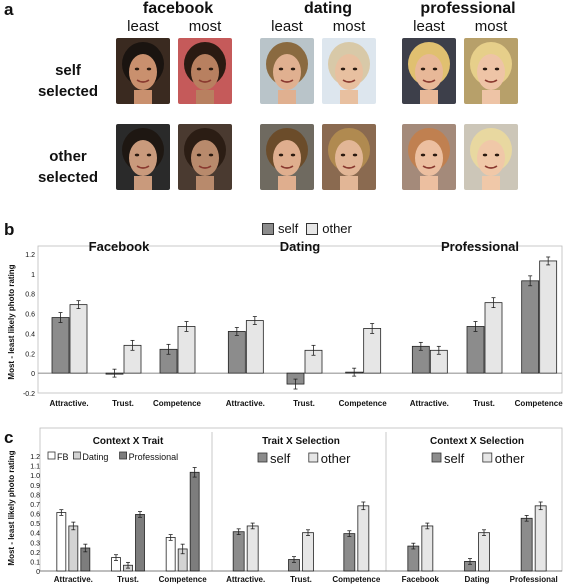 The height and width of the screenshot is (586, 567). What do you see at coordinates (300, 246) in the screenshot?
I see `group-title: Dating` at bounding box center [300, 246].